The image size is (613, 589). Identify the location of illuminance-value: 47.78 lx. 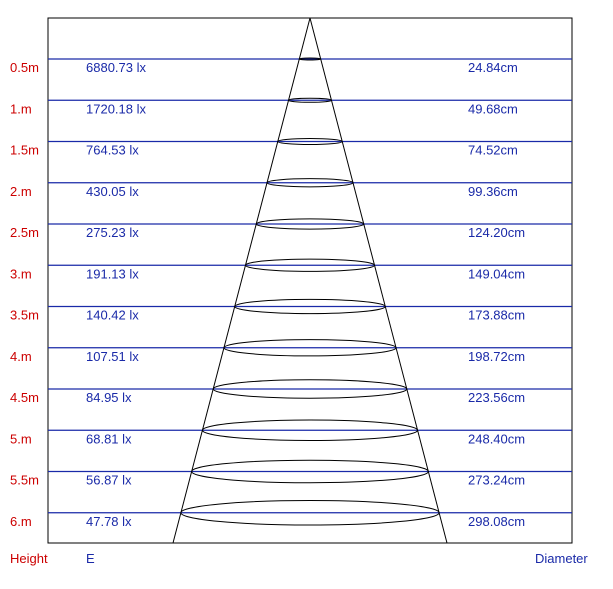
(109, 521).